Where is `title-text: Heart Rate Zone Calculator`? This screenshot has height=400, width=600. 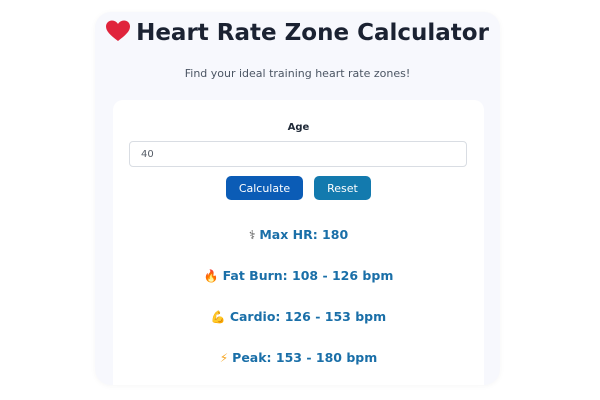
title-text: Heart Rate Zone Calculator is located at coordinates (312, 33).